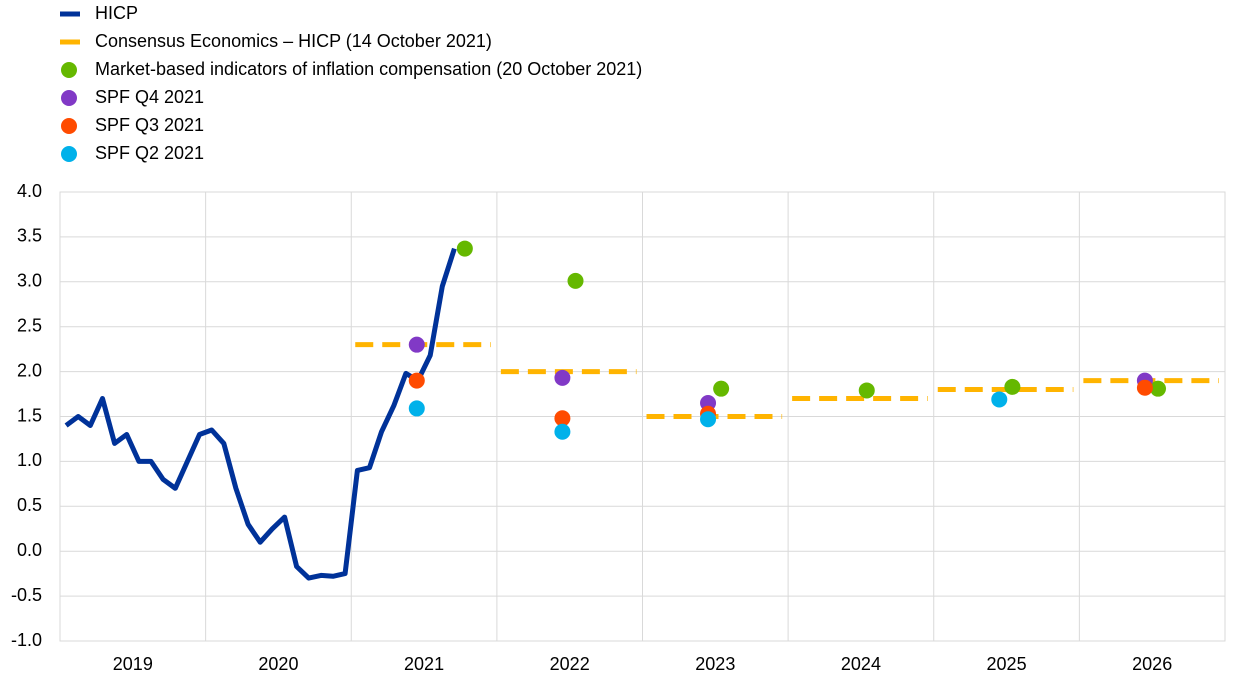 Image resolution: width=1240 pixels, height=684 pixels. I want to click on x-tick-label: 2019, so click(133, 664).